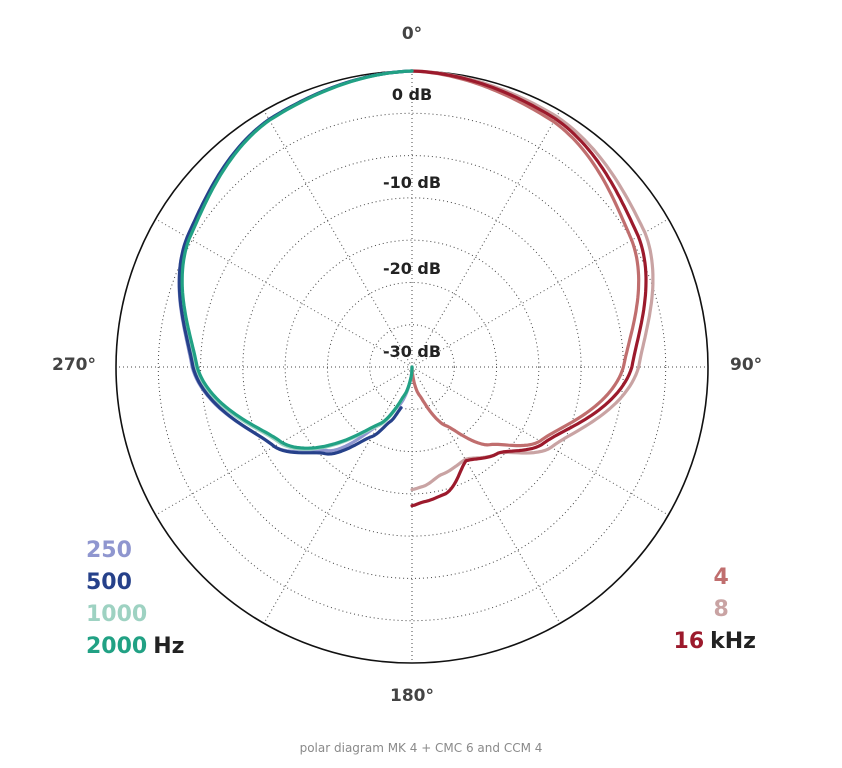 The width and height of the screenshot is (842, 768). What do you see at coordinates (117, 646) in the screenshot?
I see `legend-entry-2000: 2000` at bounding box center [117, 646].